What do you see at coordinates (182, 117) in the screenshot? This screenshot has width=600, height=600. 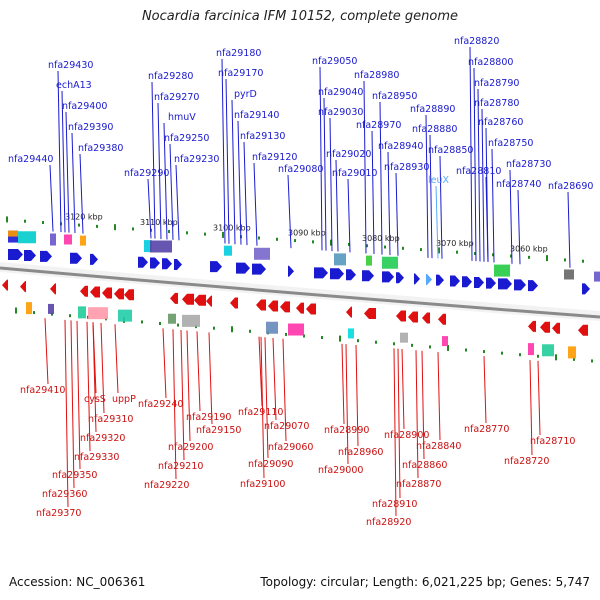 I see `top-gene-label: hmuV` at bounding box center [182, 117].